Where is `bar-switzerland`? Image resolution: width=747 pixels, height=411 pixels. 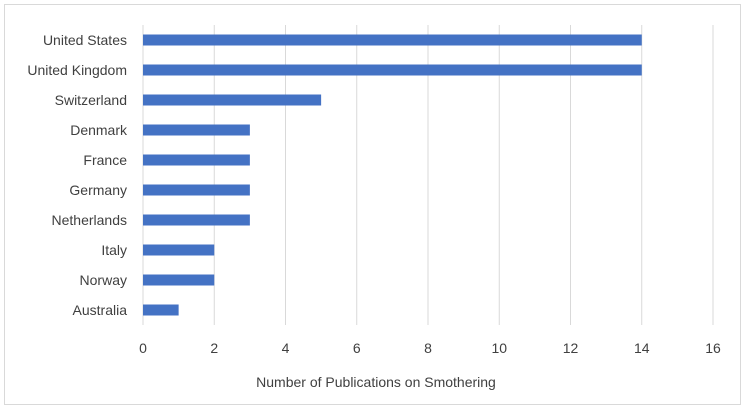
bar-switzerland is located at coordinates (232, 100).